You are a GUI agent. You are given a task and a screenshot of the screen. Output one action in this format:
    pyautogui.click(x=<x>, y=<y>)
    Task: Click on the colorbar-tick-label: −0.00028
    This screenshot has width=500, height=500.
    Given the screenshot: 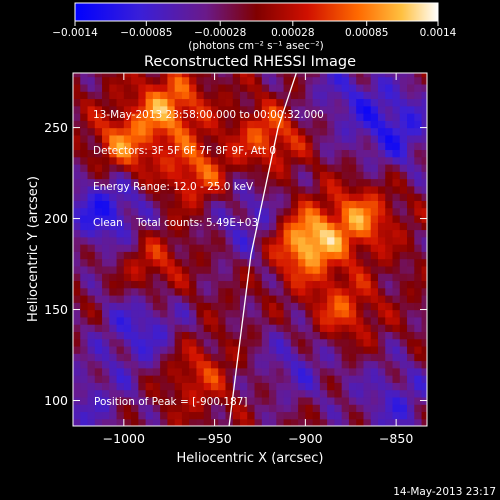 What is the action you would take?
    pyautogui.click(x=220, y=33)
    